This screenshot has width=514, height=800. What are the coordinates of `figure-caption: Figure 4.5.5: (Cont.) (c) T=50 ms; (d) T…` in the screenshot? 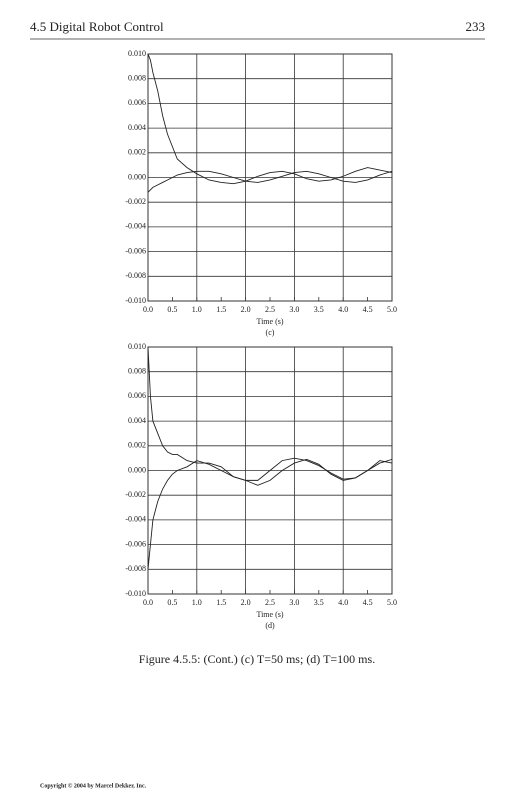 It's located at (257, 659).